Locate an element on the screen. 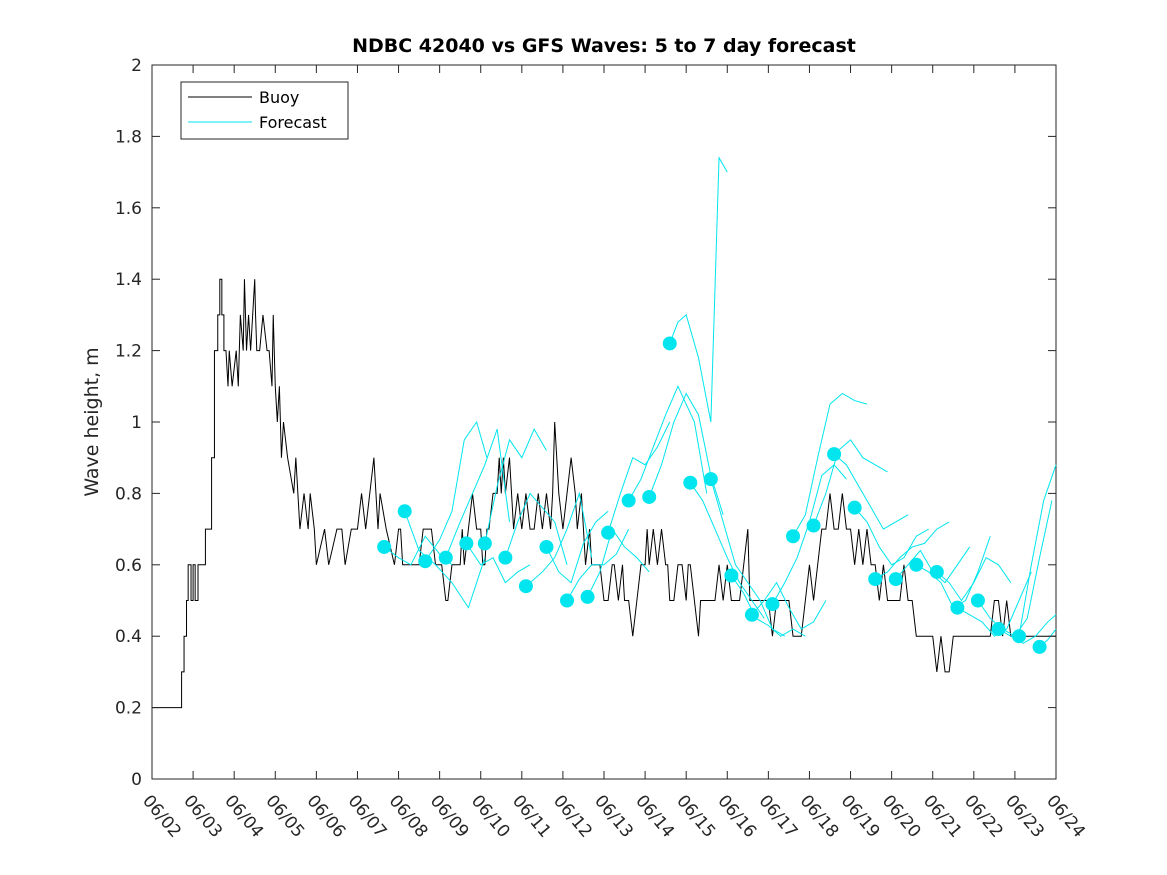 The image size is (1167, 875). legend: Buoy Forecast is located at coordinates (264, 110).